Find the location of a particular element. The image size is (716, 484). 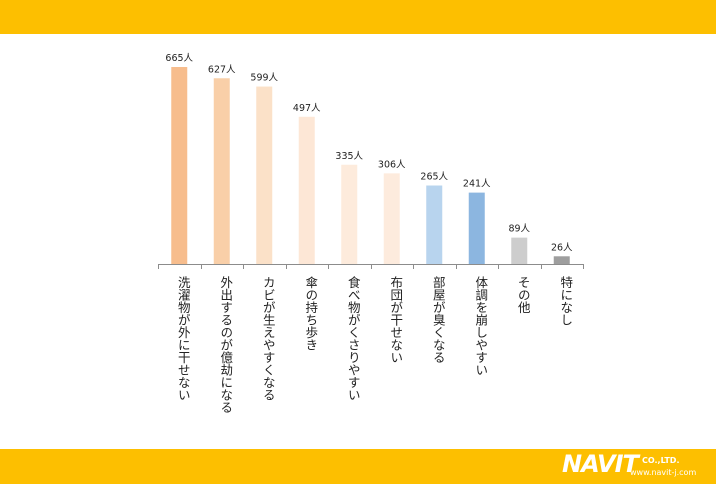

bottom-banner is located at coordinates (358, 466).